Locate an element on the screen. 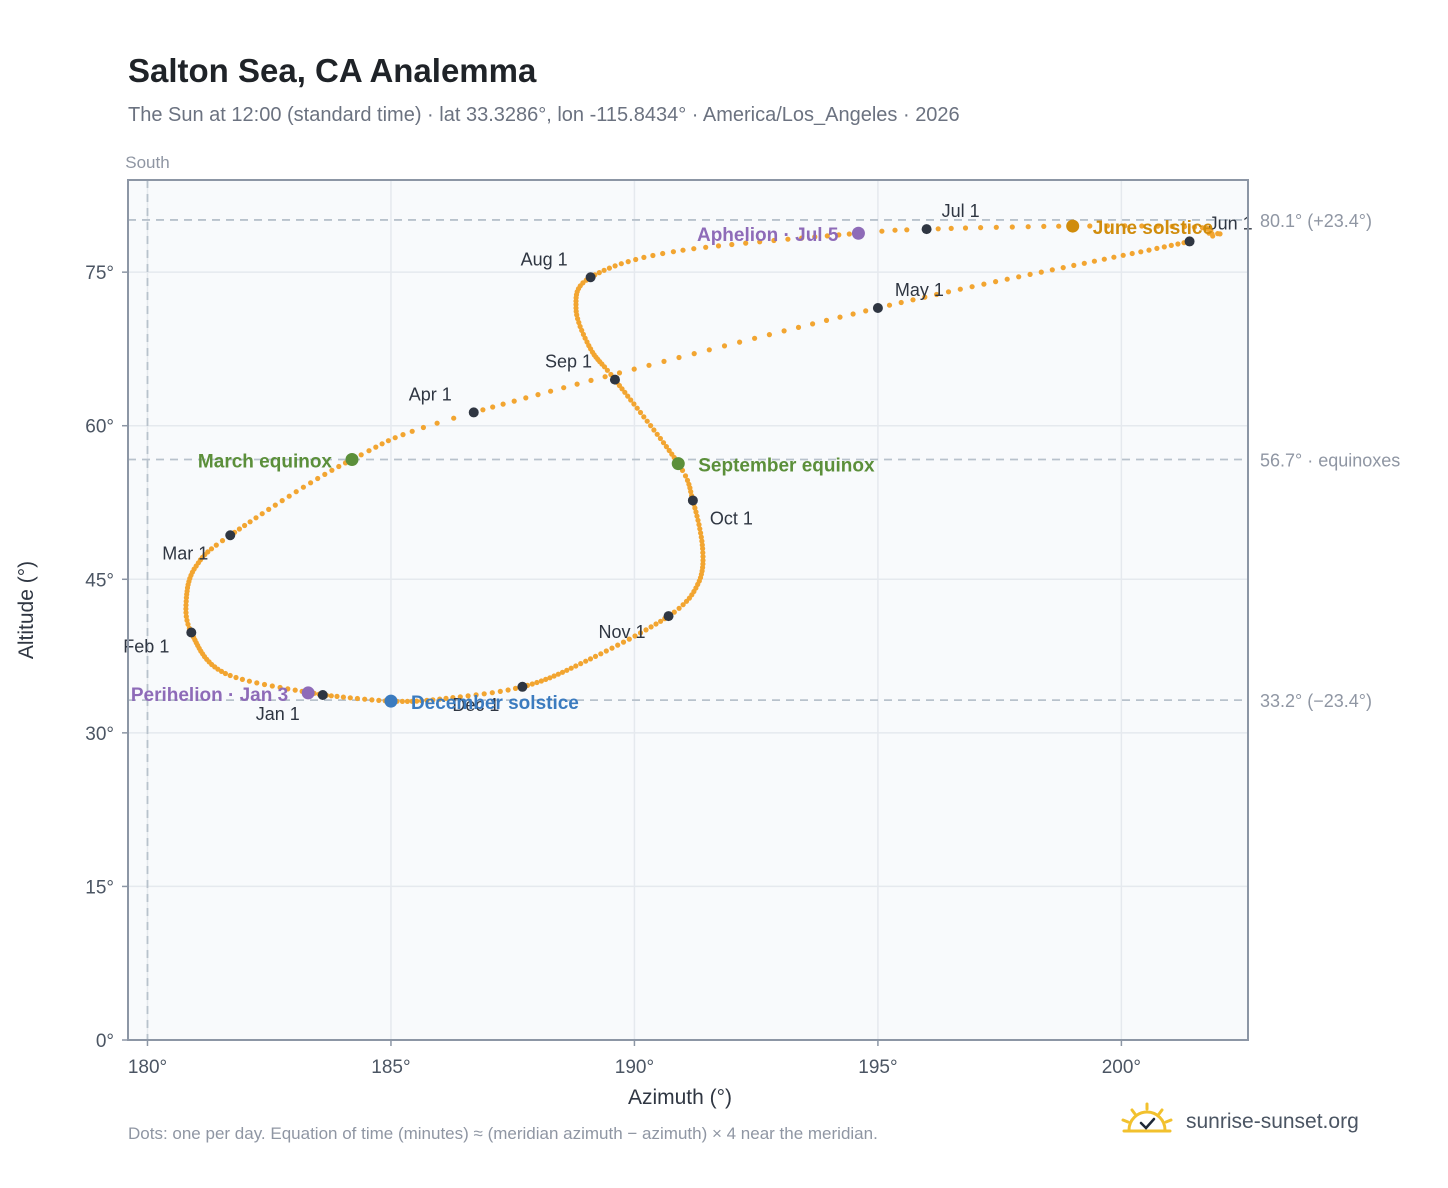  x-tick-label: 180° is located at coordinates (147, 1067).